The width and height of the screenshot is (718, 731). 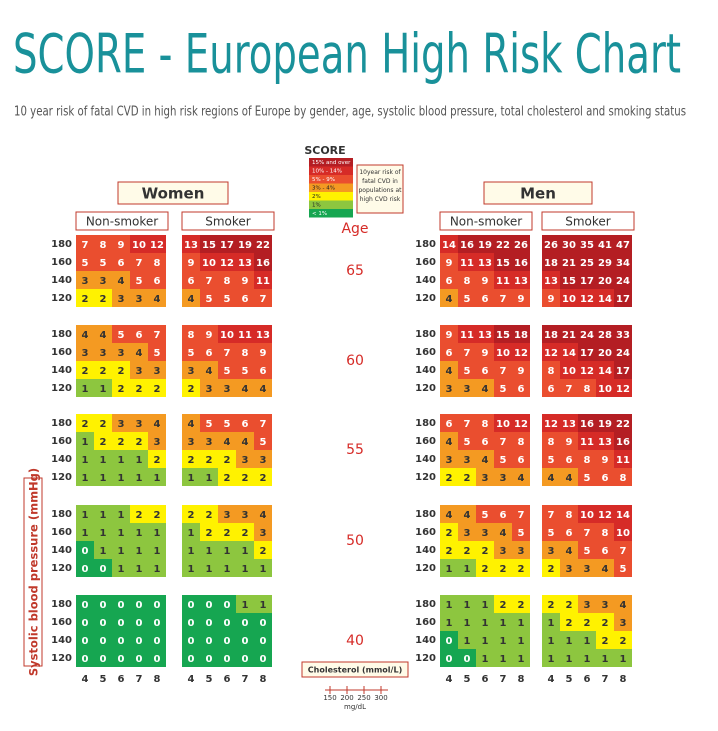 What do you see at coordinates (355, 450) in the screenshot?
I see `age-label: 55` at bounding box center [355, 450].